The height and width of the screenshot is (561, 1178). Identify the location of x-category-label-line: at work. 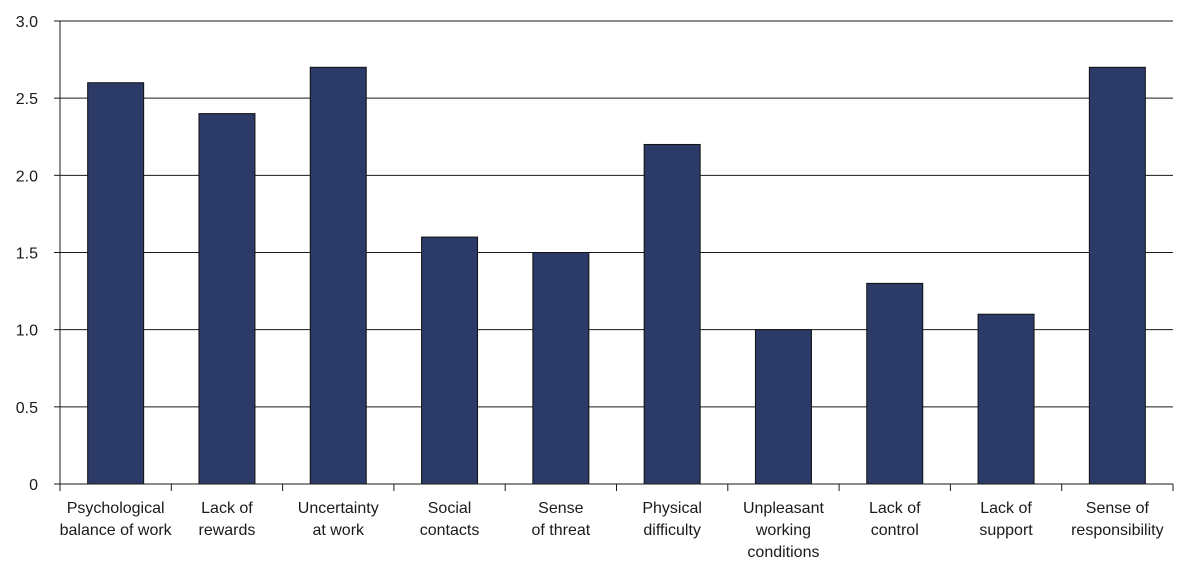
(338, 530).